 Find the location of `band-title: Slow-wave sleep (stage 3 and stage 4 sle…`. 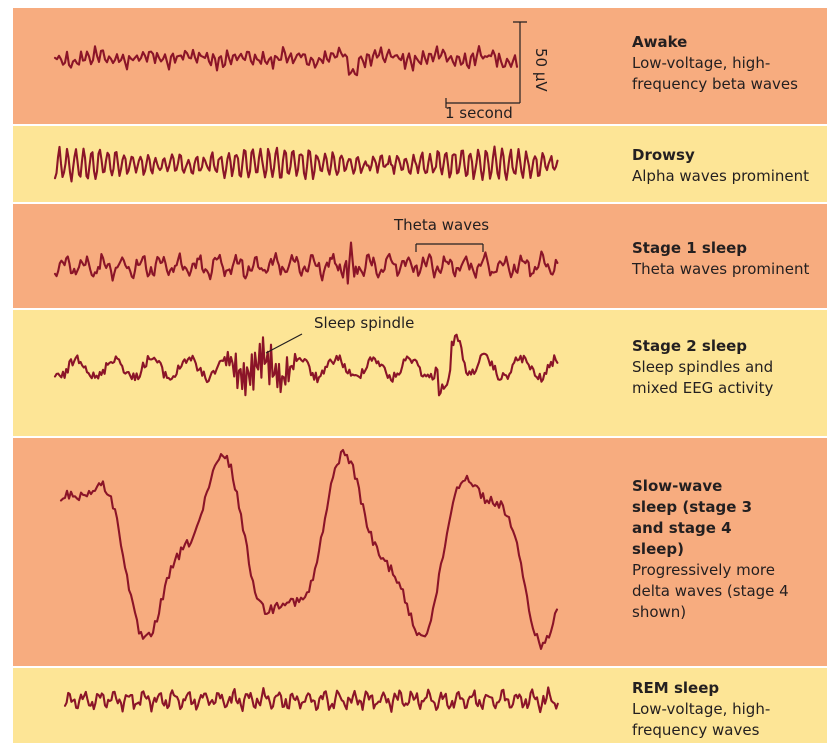

band-title: Slow-wave sleep (stage 3 and stage 4 sle… is located at coordinates (692, 517).